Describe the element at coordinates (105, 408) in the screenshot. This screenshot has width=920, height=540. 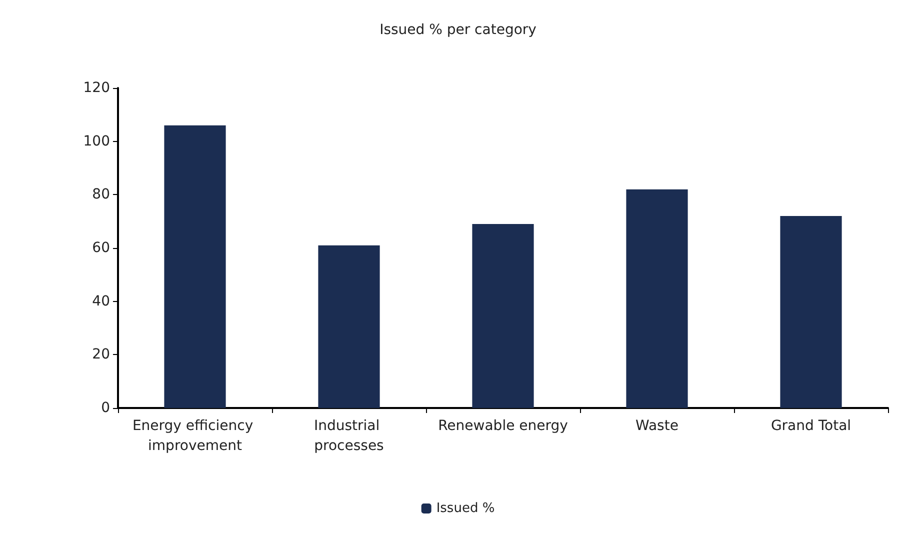
I see `y-tick-label: 0` at that location.